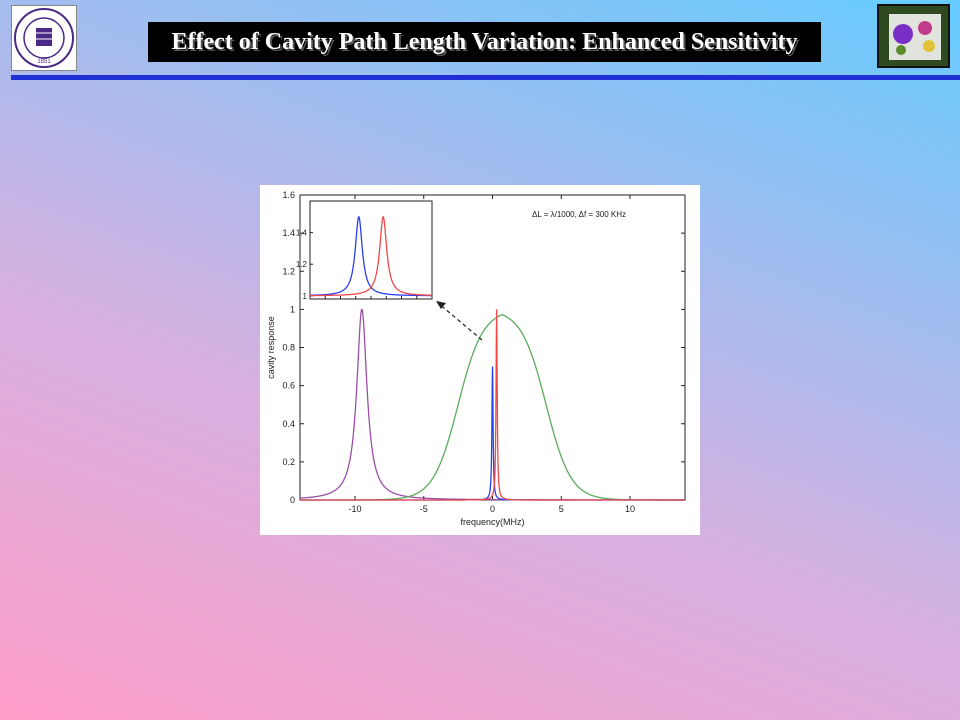  What do you see at coordinates (288, 424) in the screenshot?
I see `y-tick-label: 0.4` at bounding box center [288, 424].